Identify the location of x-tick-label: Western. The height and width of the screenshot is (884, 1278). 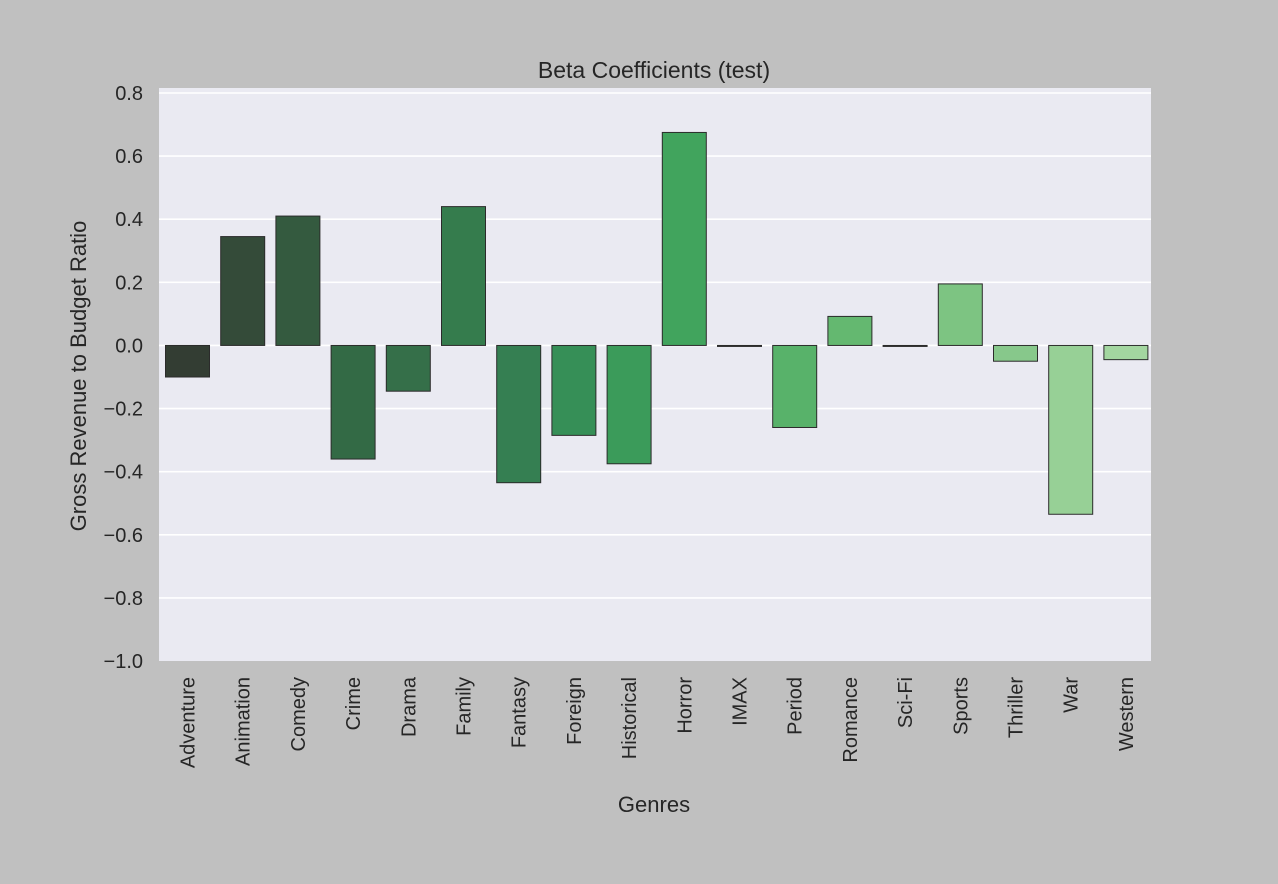
(1127, 714).